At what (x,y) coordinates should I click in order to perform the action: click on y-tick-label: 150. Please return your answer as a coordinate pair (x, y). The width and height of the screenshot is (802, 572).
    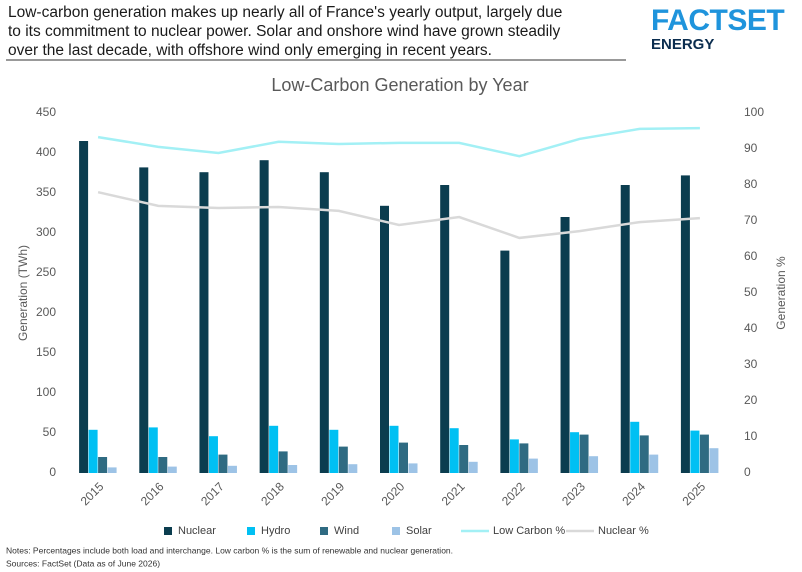
    Looking at the image, I should click on (46, 352).